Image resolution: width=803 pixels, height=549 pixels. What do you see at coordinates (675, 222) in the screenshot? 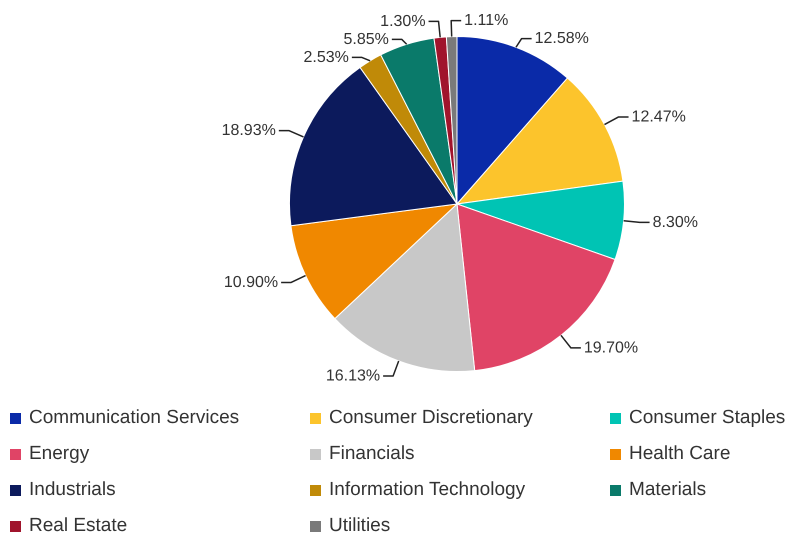
I see `data-label: 8.30%` at bounding box center [675, 222].